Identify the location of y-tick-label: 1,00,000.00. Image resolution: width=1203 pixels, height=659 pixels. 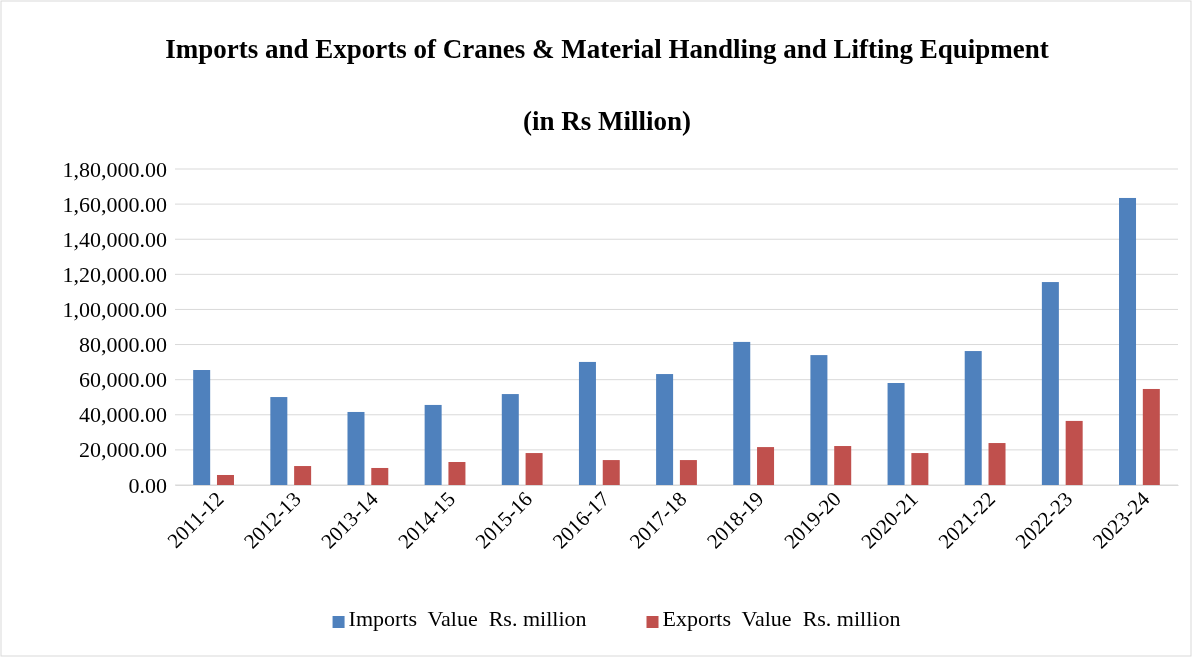
(114, 309).